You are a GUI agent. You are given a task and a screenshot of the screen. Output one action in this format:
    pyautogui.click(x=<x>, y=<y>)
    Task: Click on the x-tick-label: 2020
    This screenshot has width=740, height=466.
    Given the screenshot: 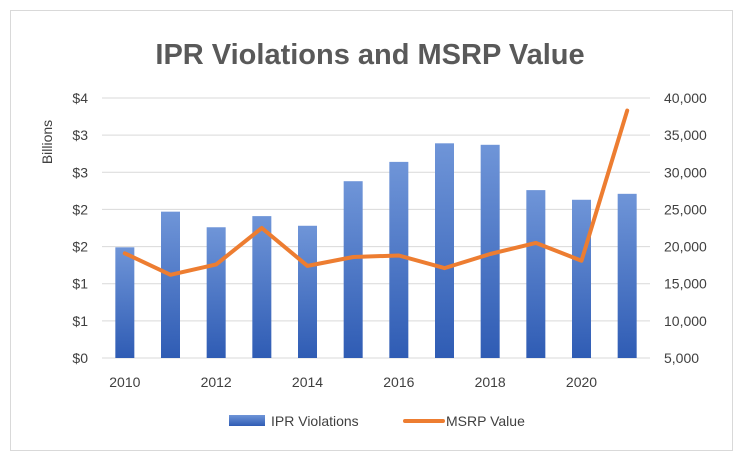 What is the action you would take?
    pyautogui.click(x=581, y=382)
    